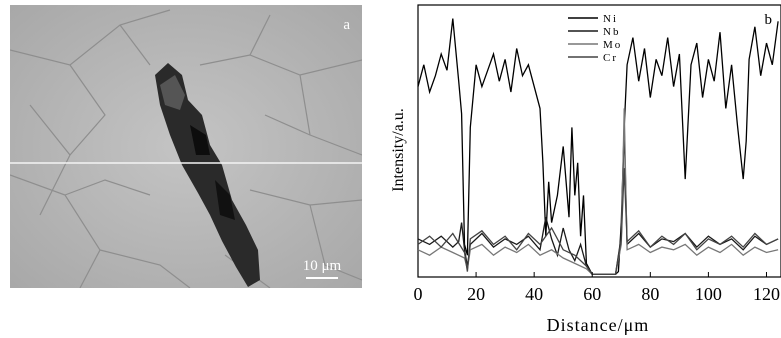 The image size is (781, 338). What do you see at coordinates (708, 294) in the screenshot?
I see `x-tick-label: 100` at bounding box center [708, 294].